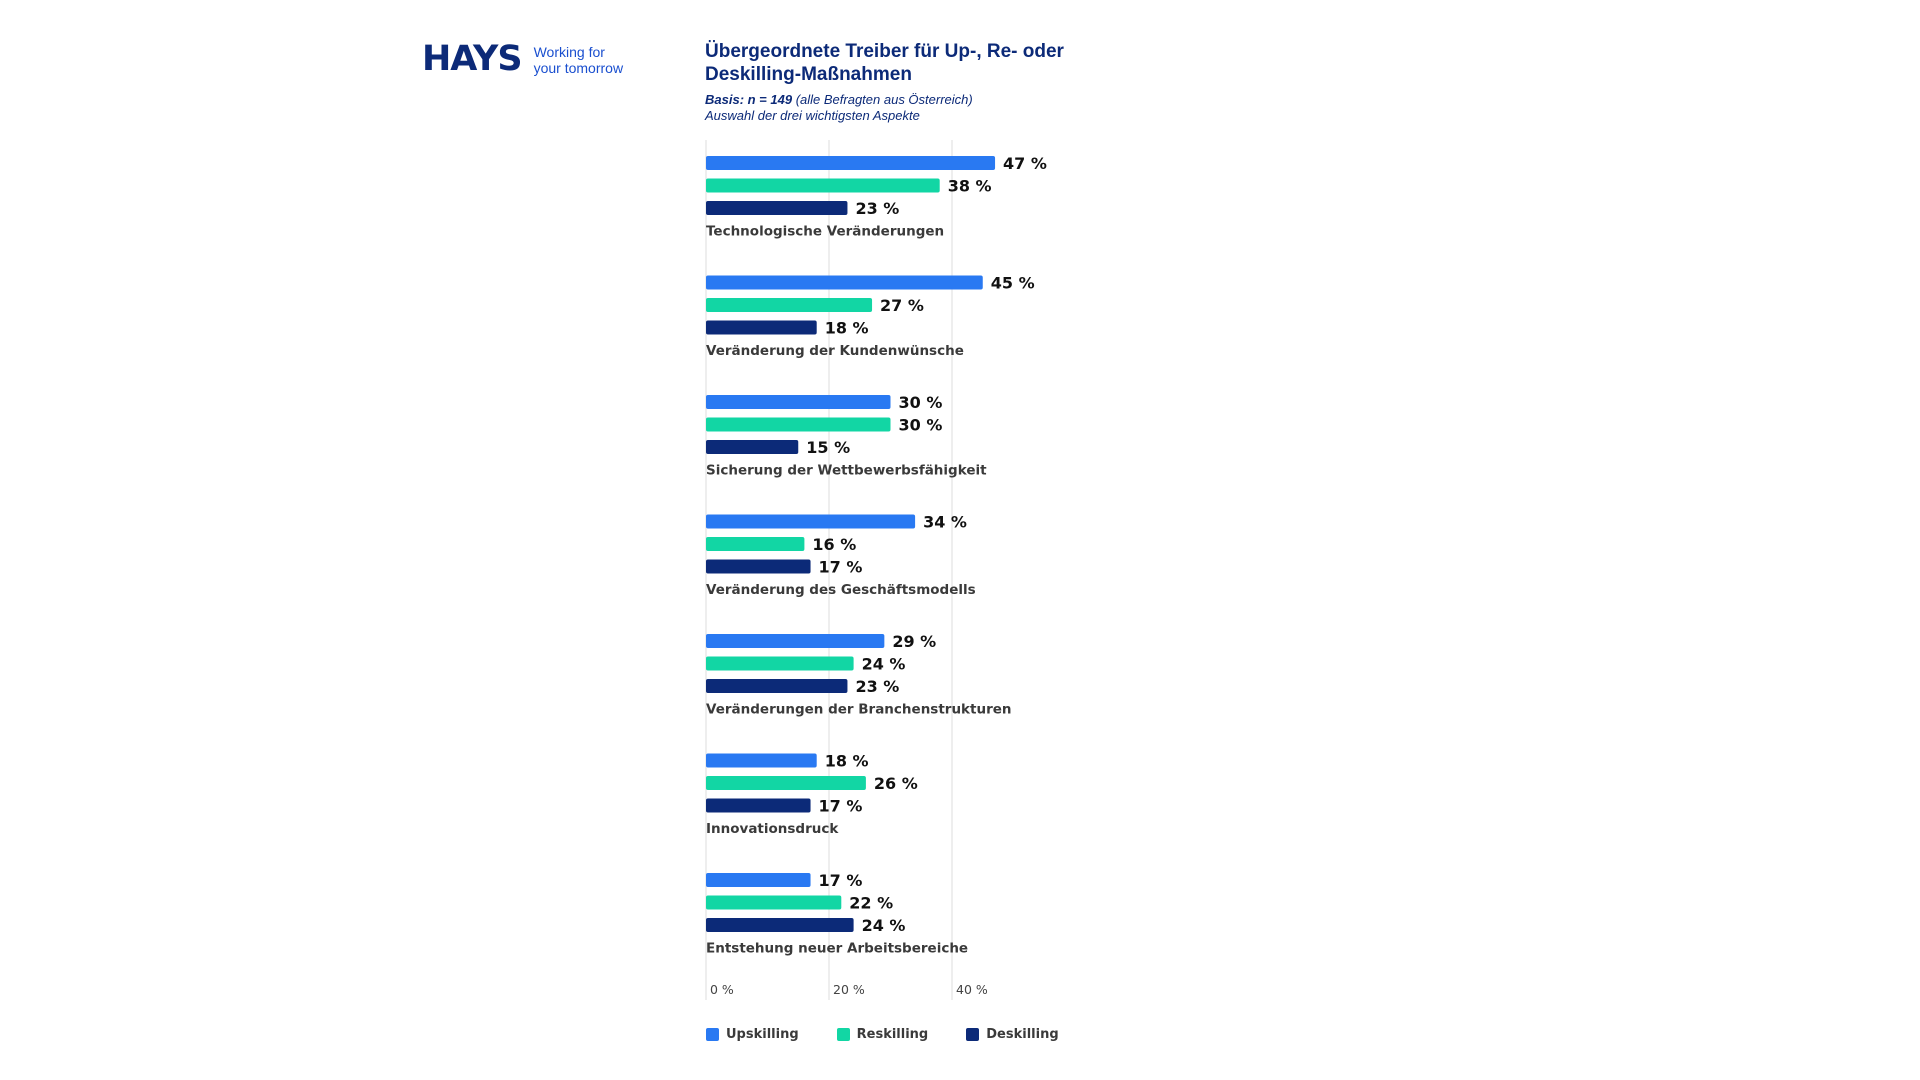 The height and width of the screenshot is (1080, 1920). What do you see at coordinates (569, 51) in the screenshot?
I see `logo-tagline-line-1: Working for` at bounding box center [569, 51].